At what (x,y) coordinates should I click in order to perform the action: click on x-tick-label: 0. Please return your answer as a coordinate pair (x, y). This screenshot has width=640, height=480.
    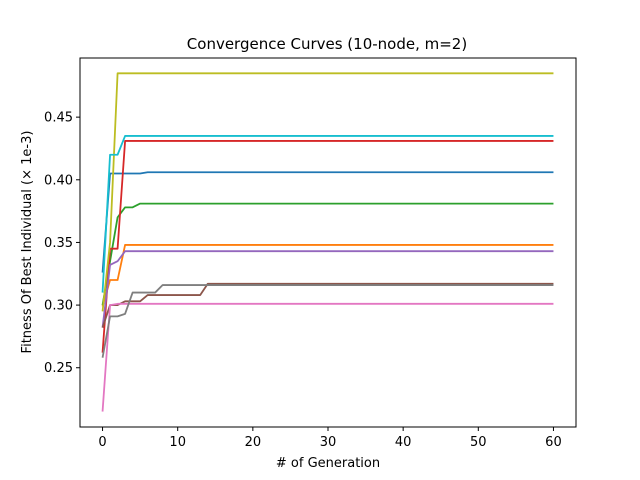
    Looking at the image, I should click on (102, 442).